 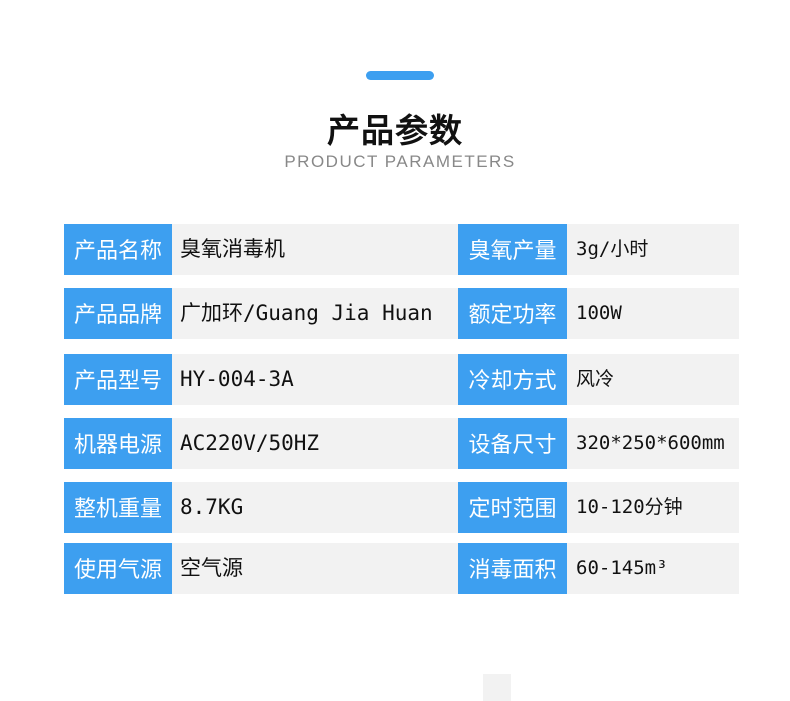 What do you see at coordinates (622, 568) in the screenshot?
I see `param-value: 60-145m³` at bounding box center [622, 568].